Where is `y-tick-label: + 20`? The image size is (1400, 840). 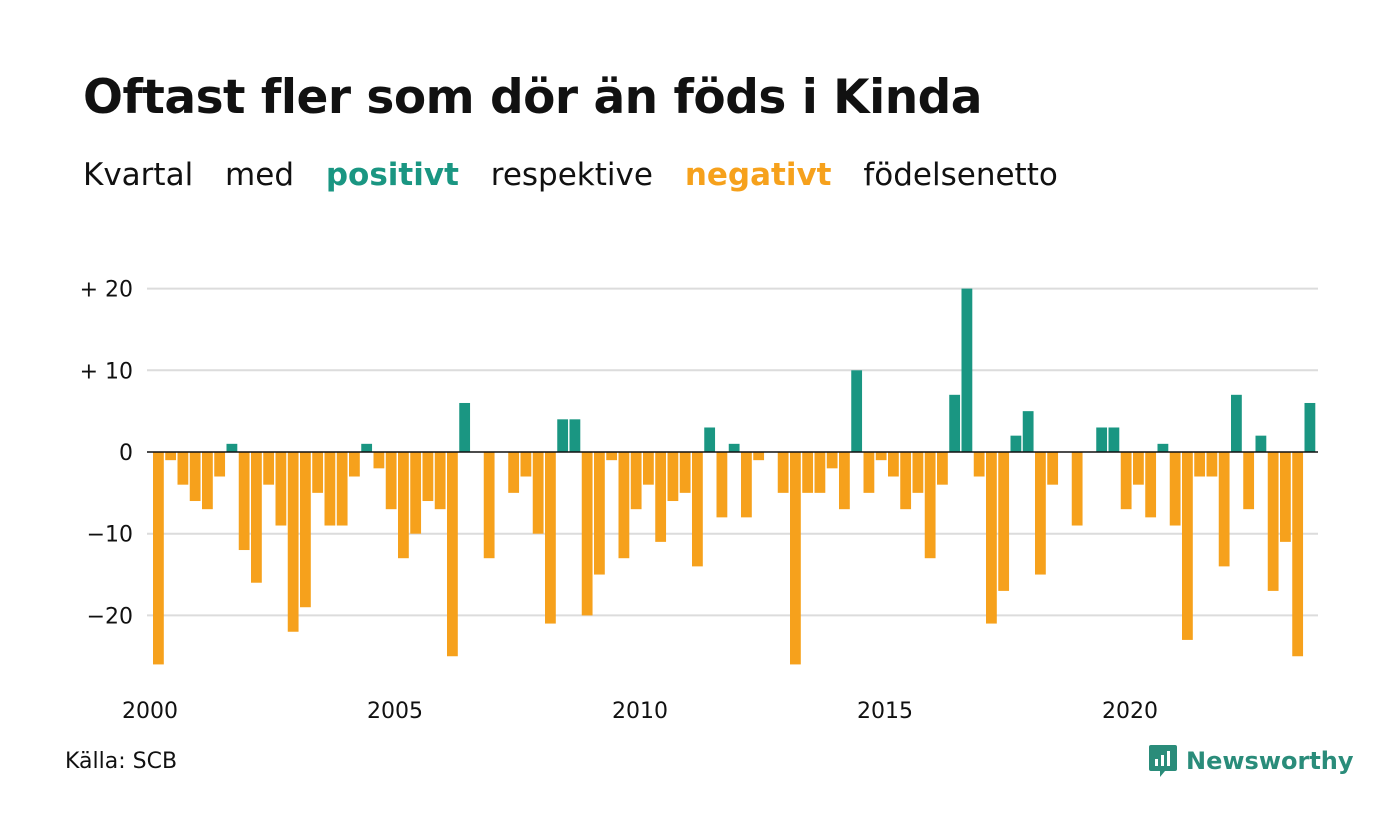
y-tick-label: + 20 is located at coordinates (106, 290).